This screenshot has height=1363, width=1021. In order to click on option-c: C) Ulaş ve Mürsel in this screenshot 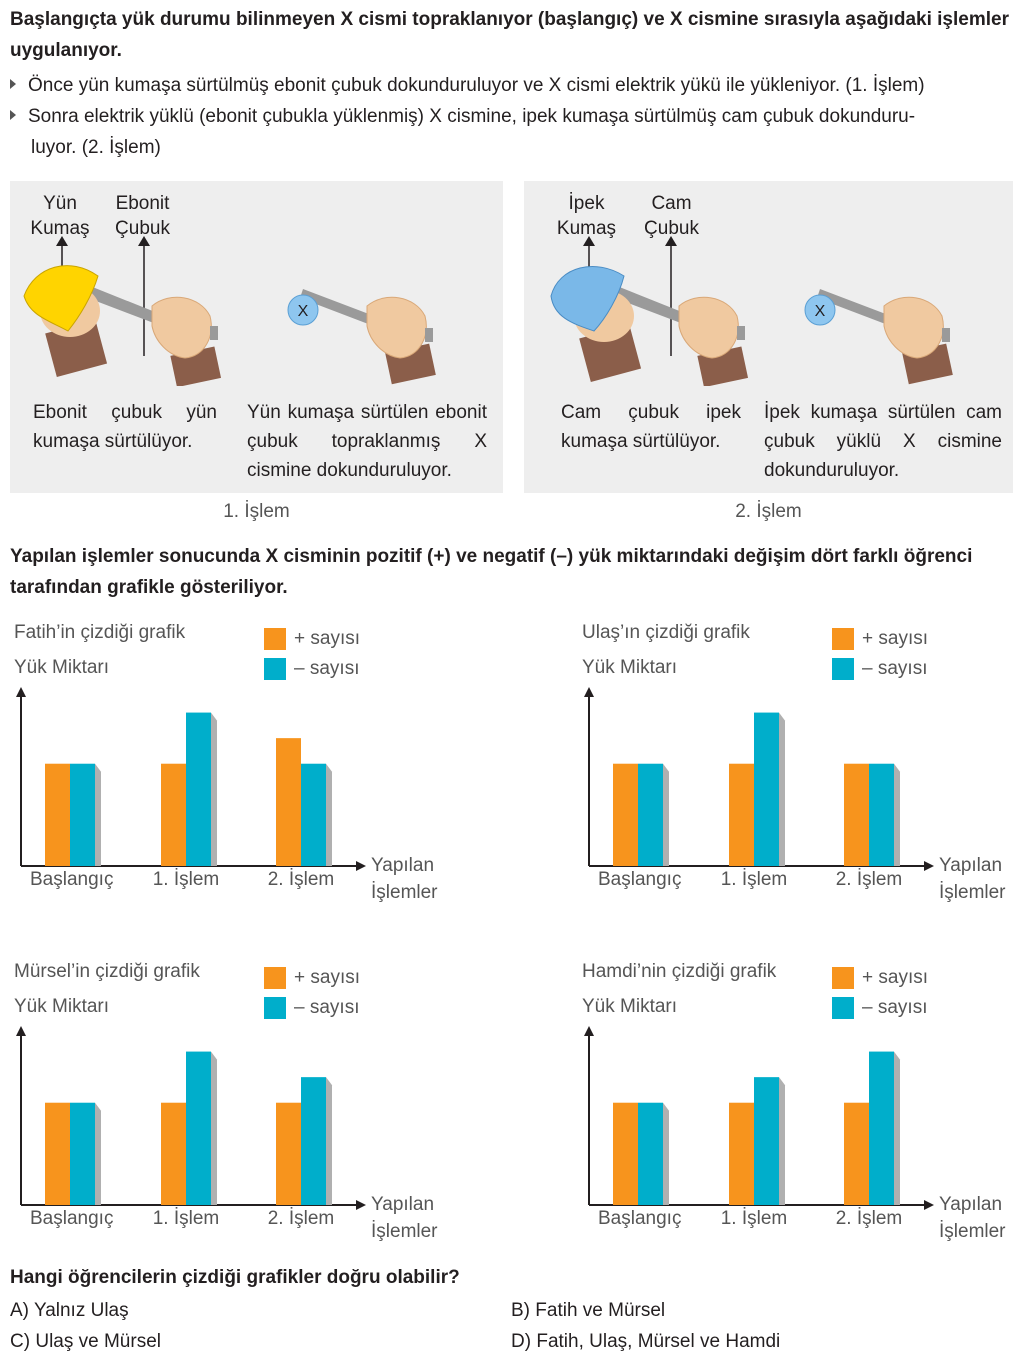, I will do `click(85, 1341)`.